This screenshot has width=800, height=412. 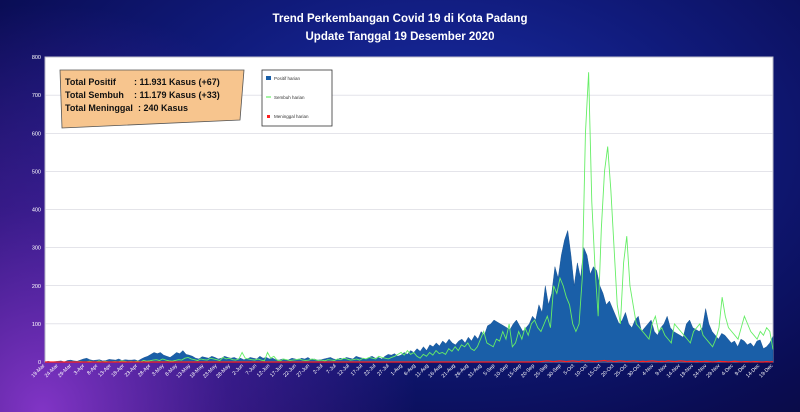 I want to click on x-tick-label: 29-Mar, so click(x=65, y=371).